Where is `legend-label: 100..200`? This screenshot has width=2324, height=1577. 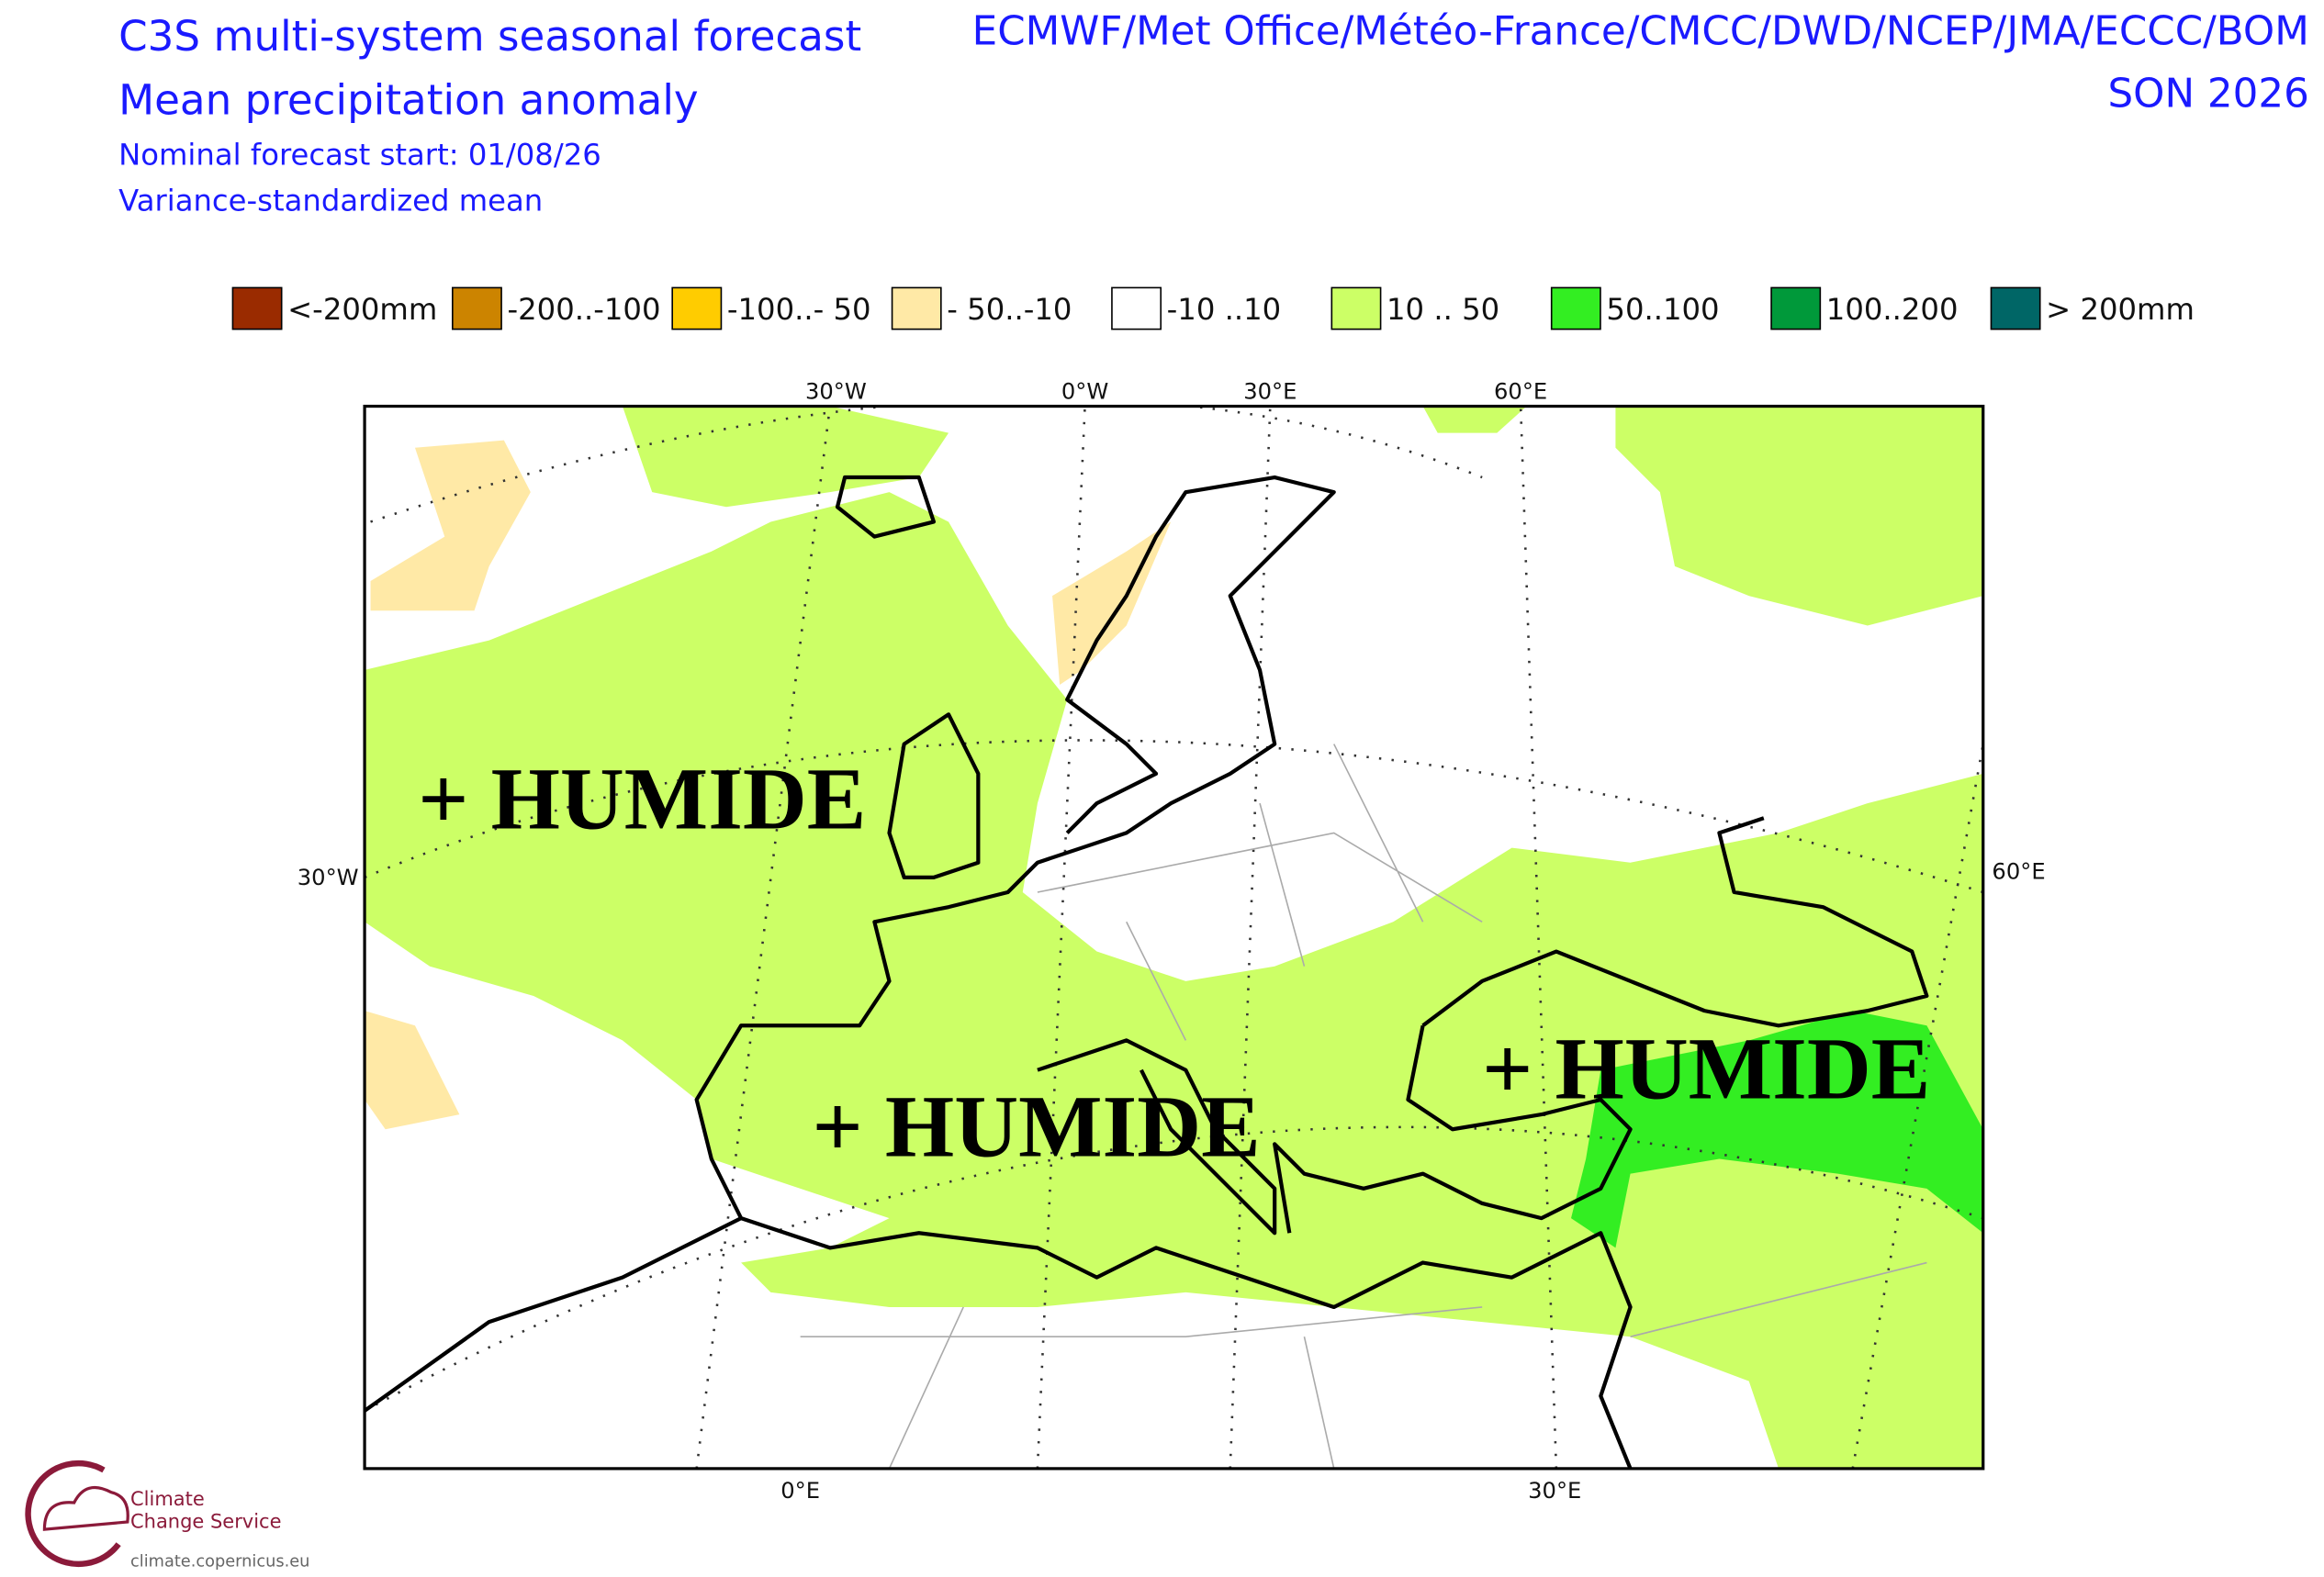
legend-label: 100..200 is located at coordinates (1893, 309).